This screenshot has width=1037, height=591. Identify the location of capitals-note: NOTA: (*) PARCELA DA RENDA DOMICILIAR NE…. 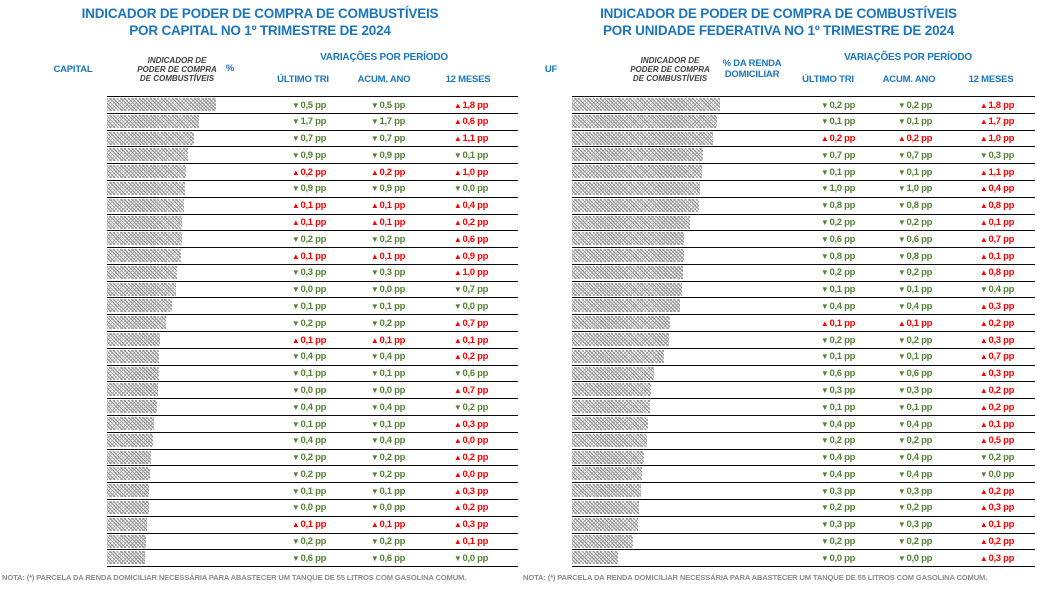
(234, 577).